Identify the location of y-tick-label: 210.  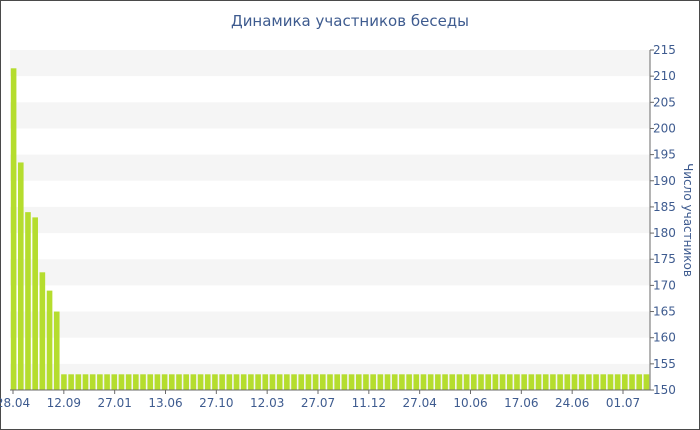
(664, 76).